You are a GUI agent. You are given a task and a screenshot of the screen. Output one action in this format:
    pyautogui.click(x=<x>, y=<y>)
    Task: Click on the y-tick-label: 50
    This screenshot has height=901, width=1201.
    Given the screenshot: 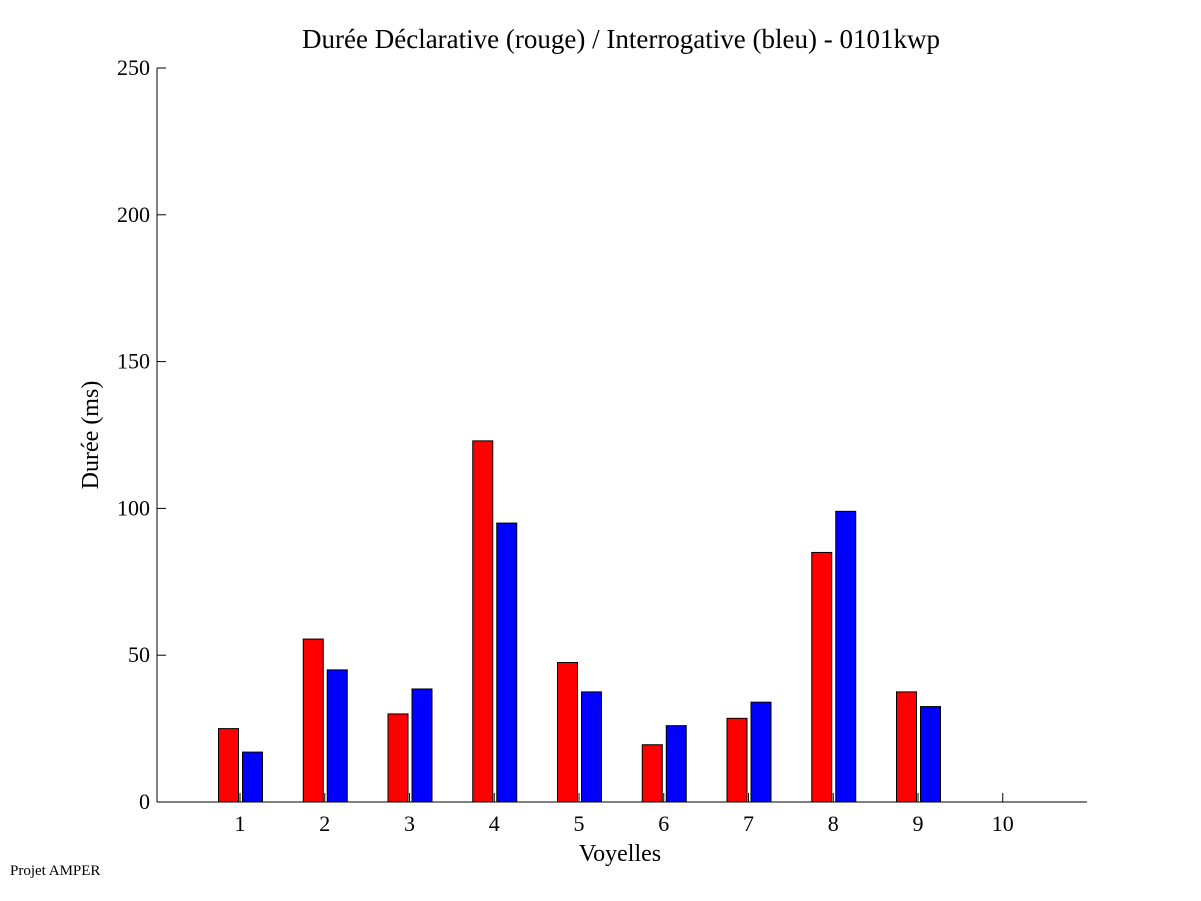 What is the action you would take?
    pyautogui.click(x=139, y=654)
    